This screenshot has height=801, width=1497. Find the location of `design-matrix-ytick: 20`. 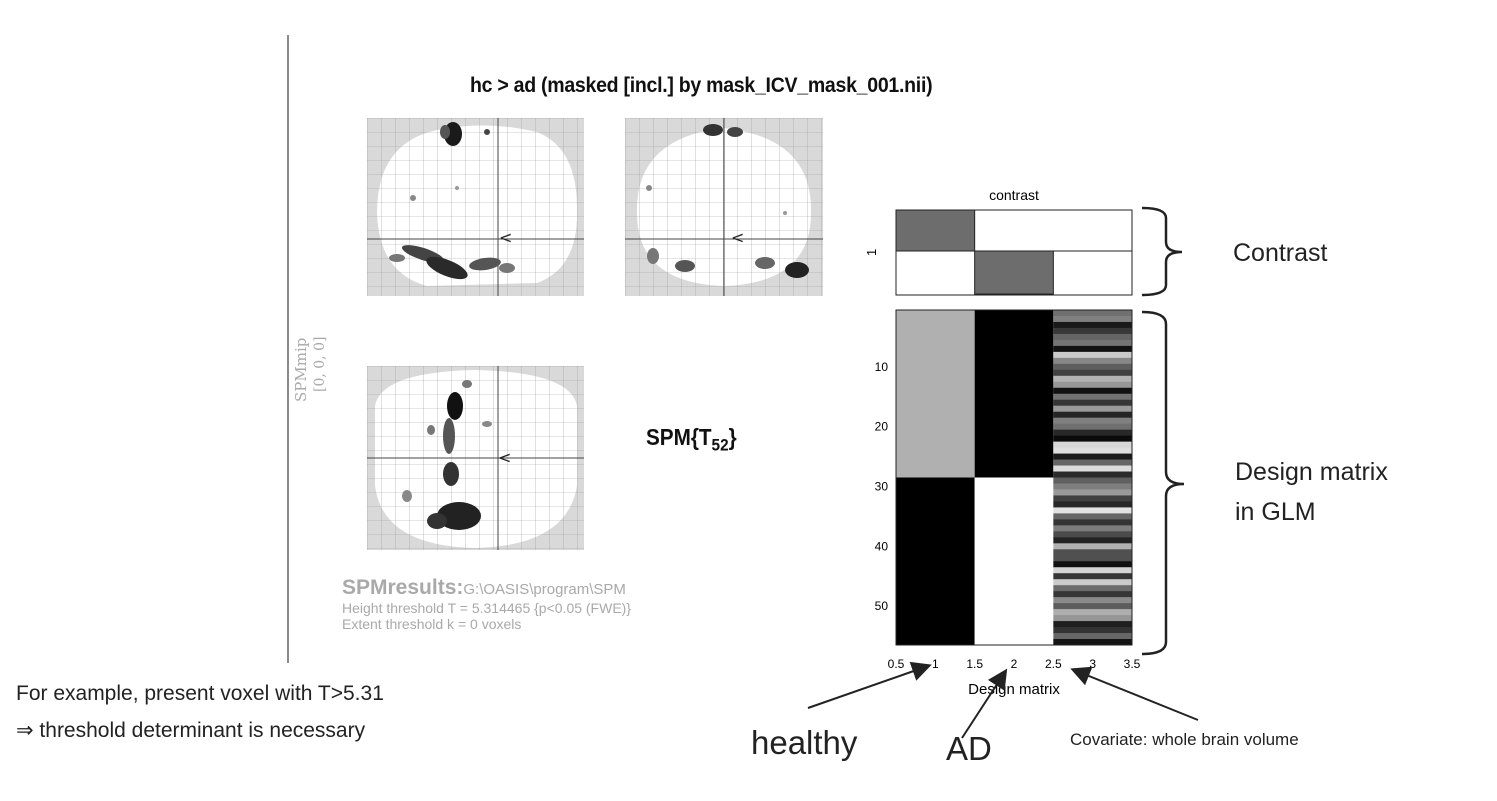

design-matrix-ytick: 20 is located at coordinates (882, 427).